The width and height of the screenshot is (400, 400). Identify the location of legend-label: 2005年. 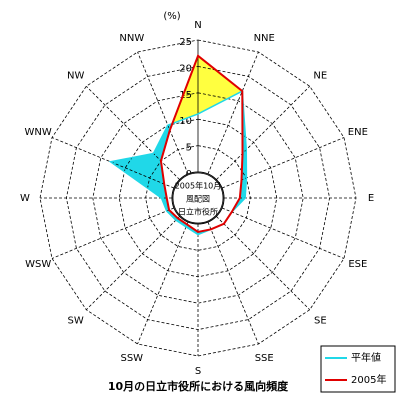
(368, 379).